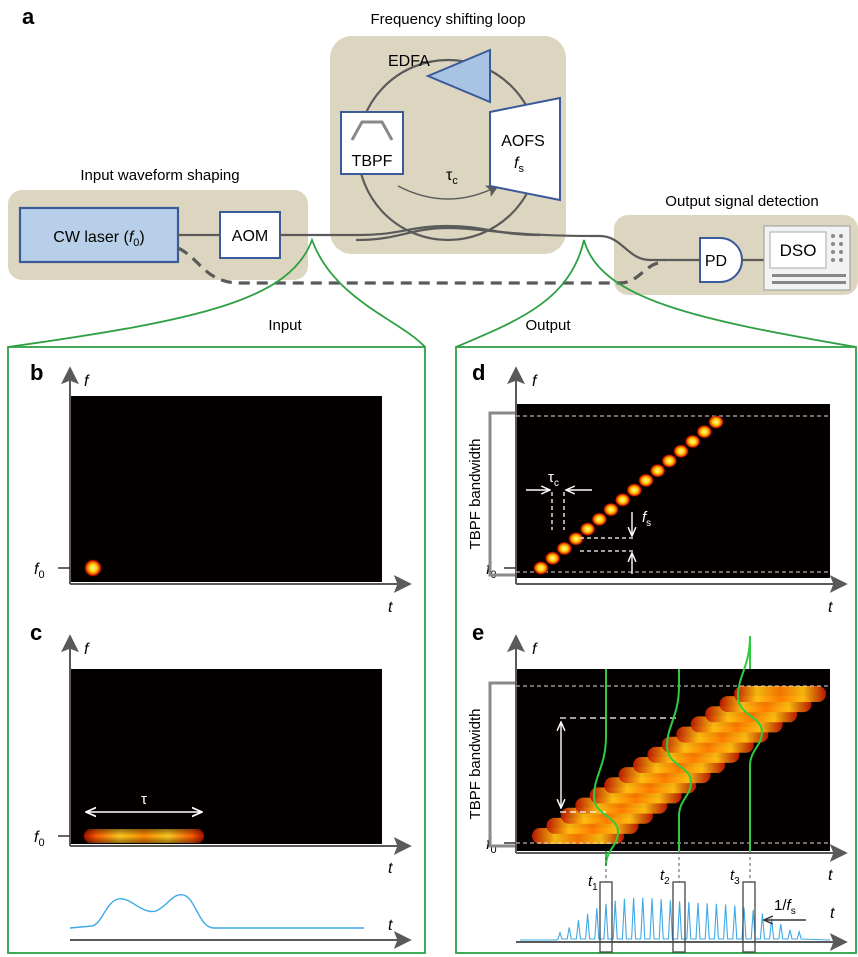  Describe the element at coordinates (409, 61) in the screenshot. I see `edfa-label: EDFA` at that location.